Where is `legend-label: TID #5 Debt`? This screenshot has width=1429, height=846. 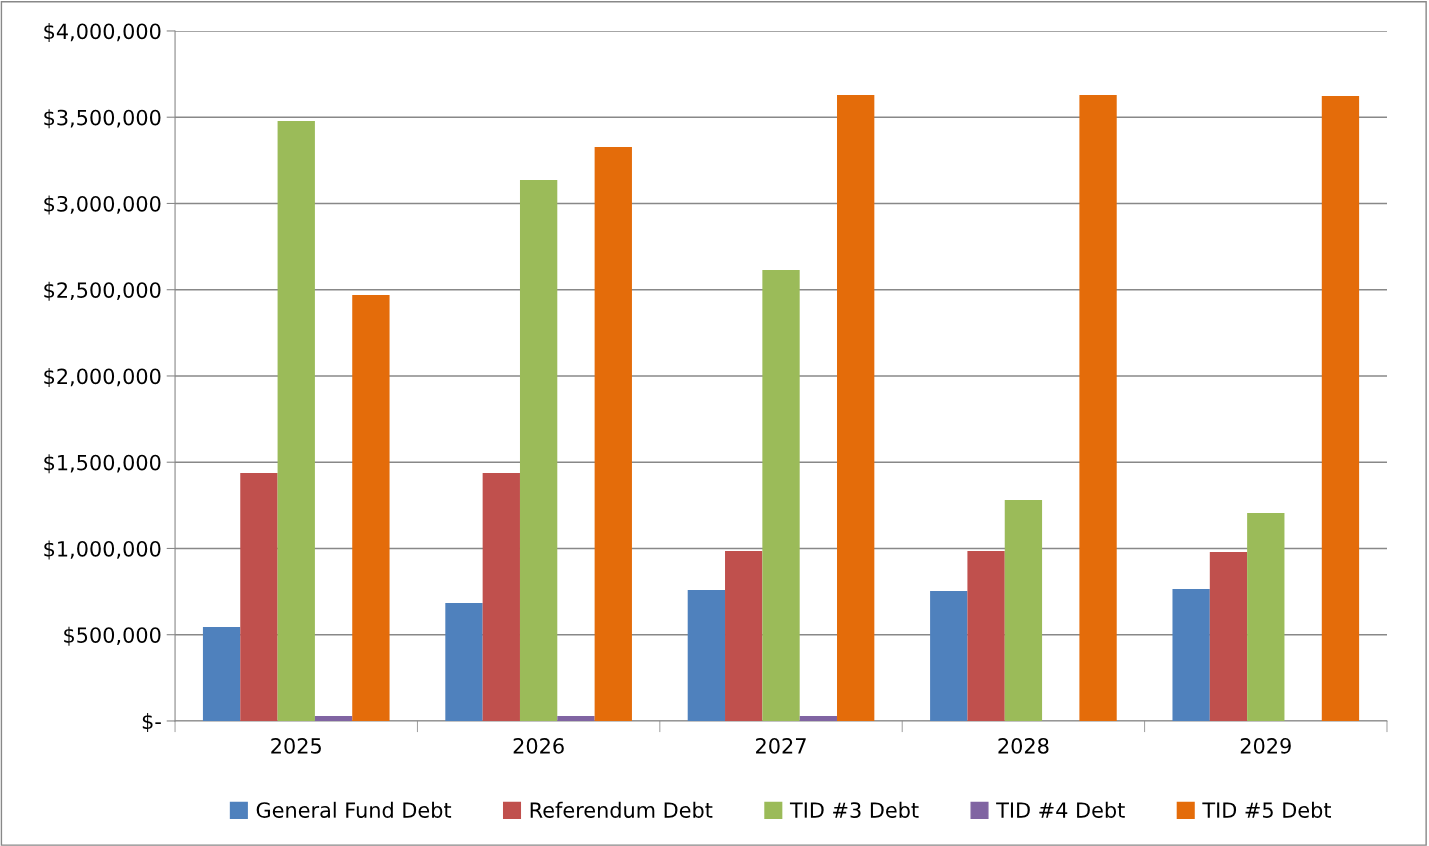
legend-label: TID #5 Debt is located at coordinates (1267, 809).